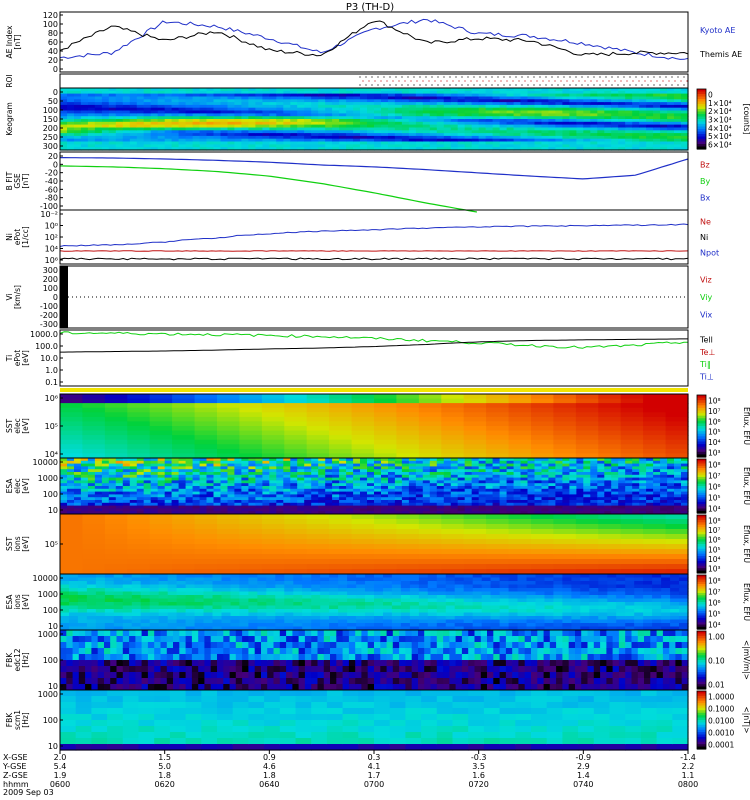 The width and height of the screenshot is (750, 800). Describe the element at coordinates (374, 39) in the screenshot. I see `kyoto-ae-line` at that location.